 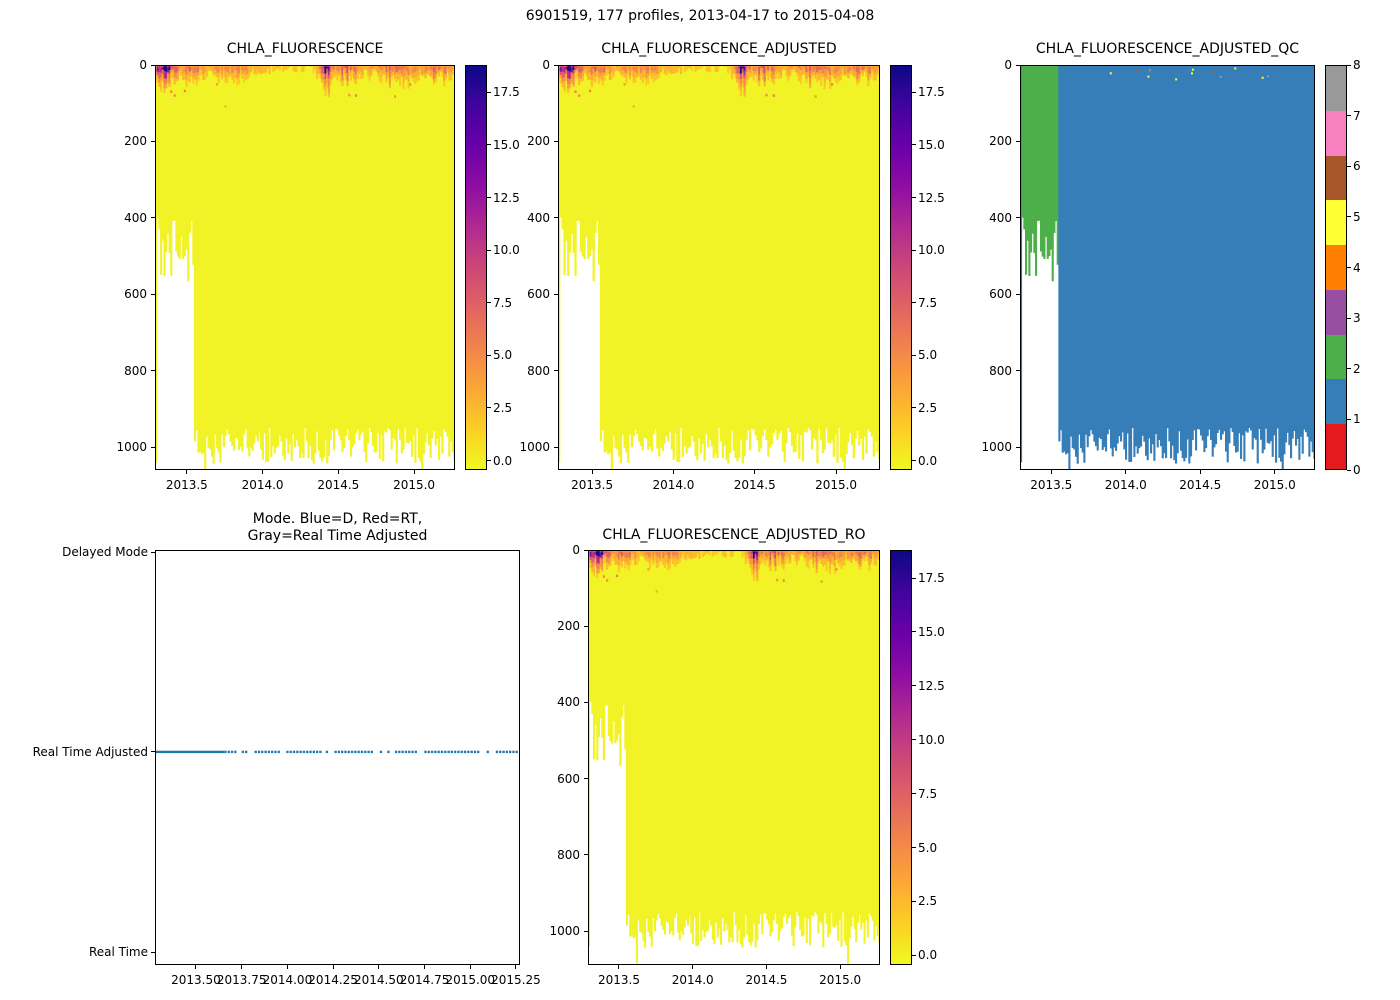 I want to click on colorbar-chla-fluorescence-adjusted, so click(x=901, y=267).